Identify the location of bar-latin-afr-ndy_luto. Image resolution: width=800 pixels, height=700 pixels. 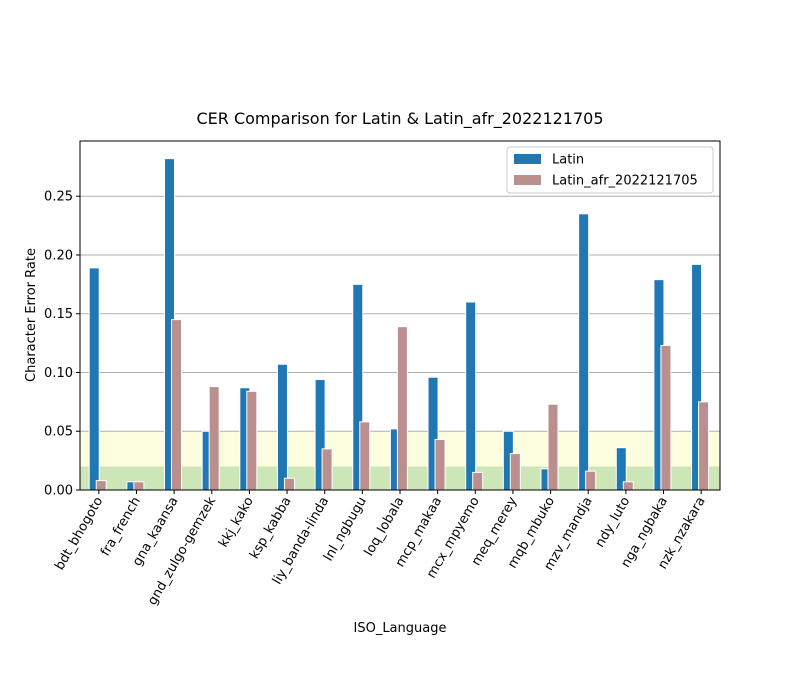
(628, 486).